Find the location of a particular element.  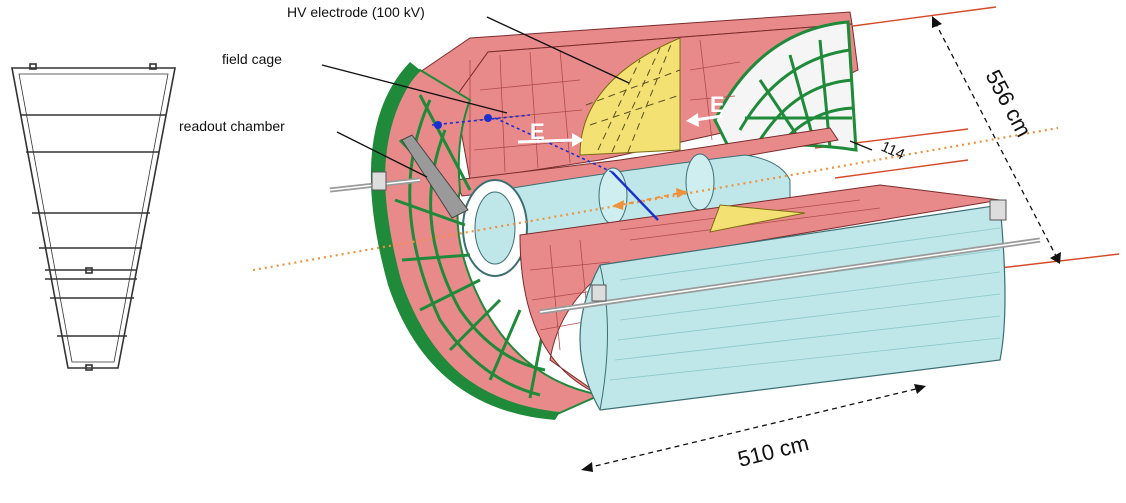

far-endplate-wheel is located at coordinates (785, 86).